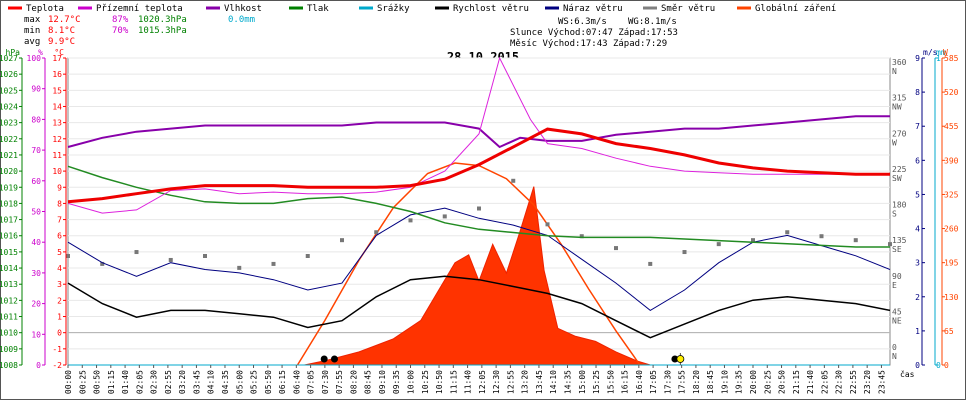  Describe the element at coordinates (9, 123) in the screenshot. I see `pressure-tick-label: 1023` at that location.